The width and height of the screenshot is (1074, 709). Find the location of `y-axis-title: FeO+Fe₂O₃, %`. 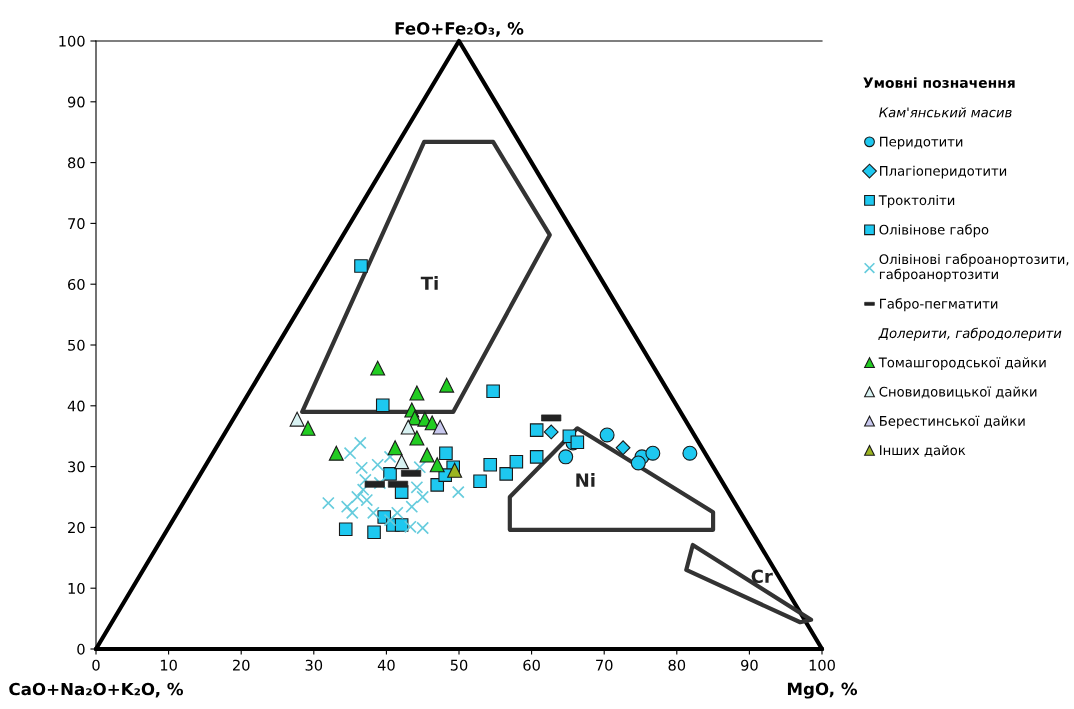

y-axis-title: FeO+Fe₂O₃, % is located at coordinates (459, 29).